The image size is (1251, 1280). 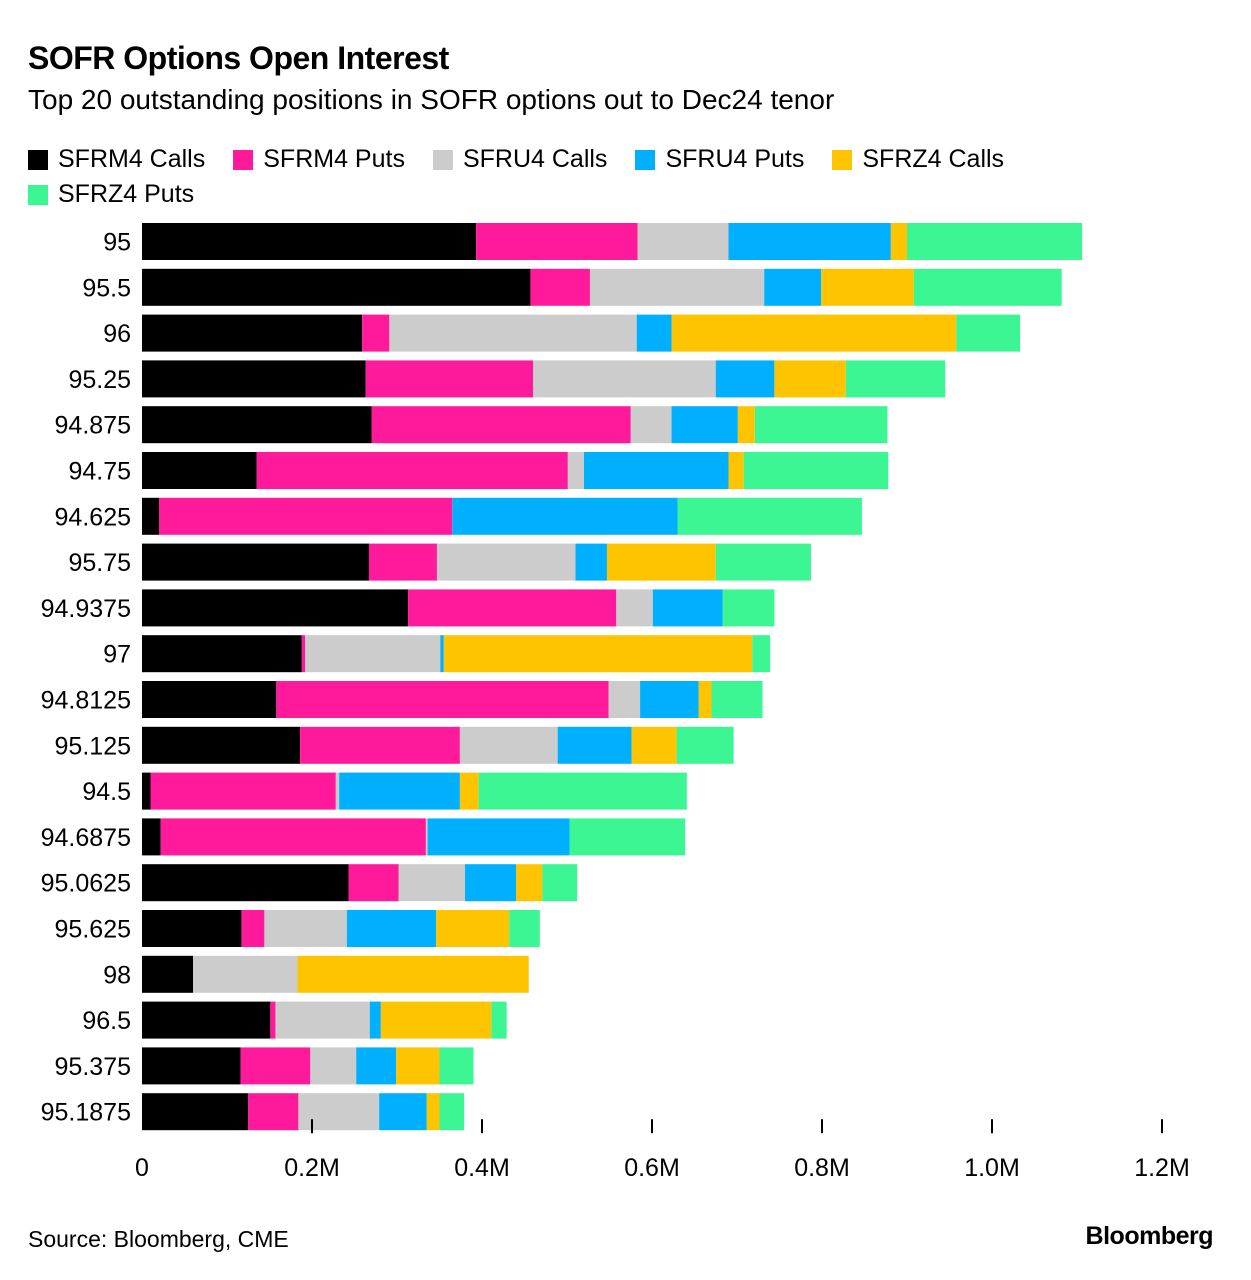 I want to click on category-label: 98, so click(x=117, y=975).